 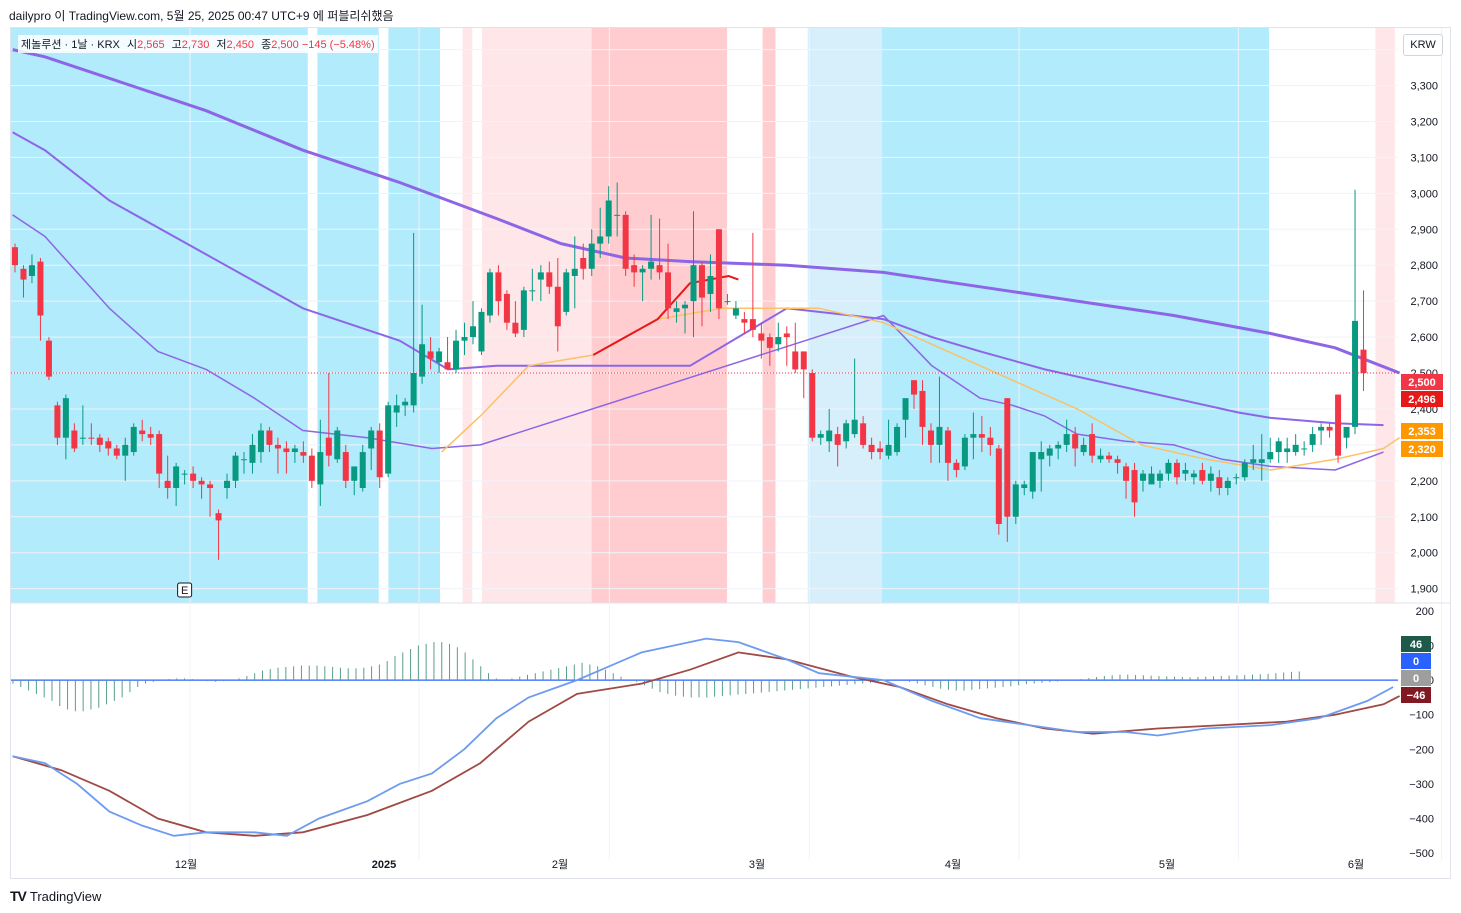 What do you see at coordinates (1424, 590) in the screenshot?
I see `price-tick-label: 1,900` at bounding box center [1424, 590].